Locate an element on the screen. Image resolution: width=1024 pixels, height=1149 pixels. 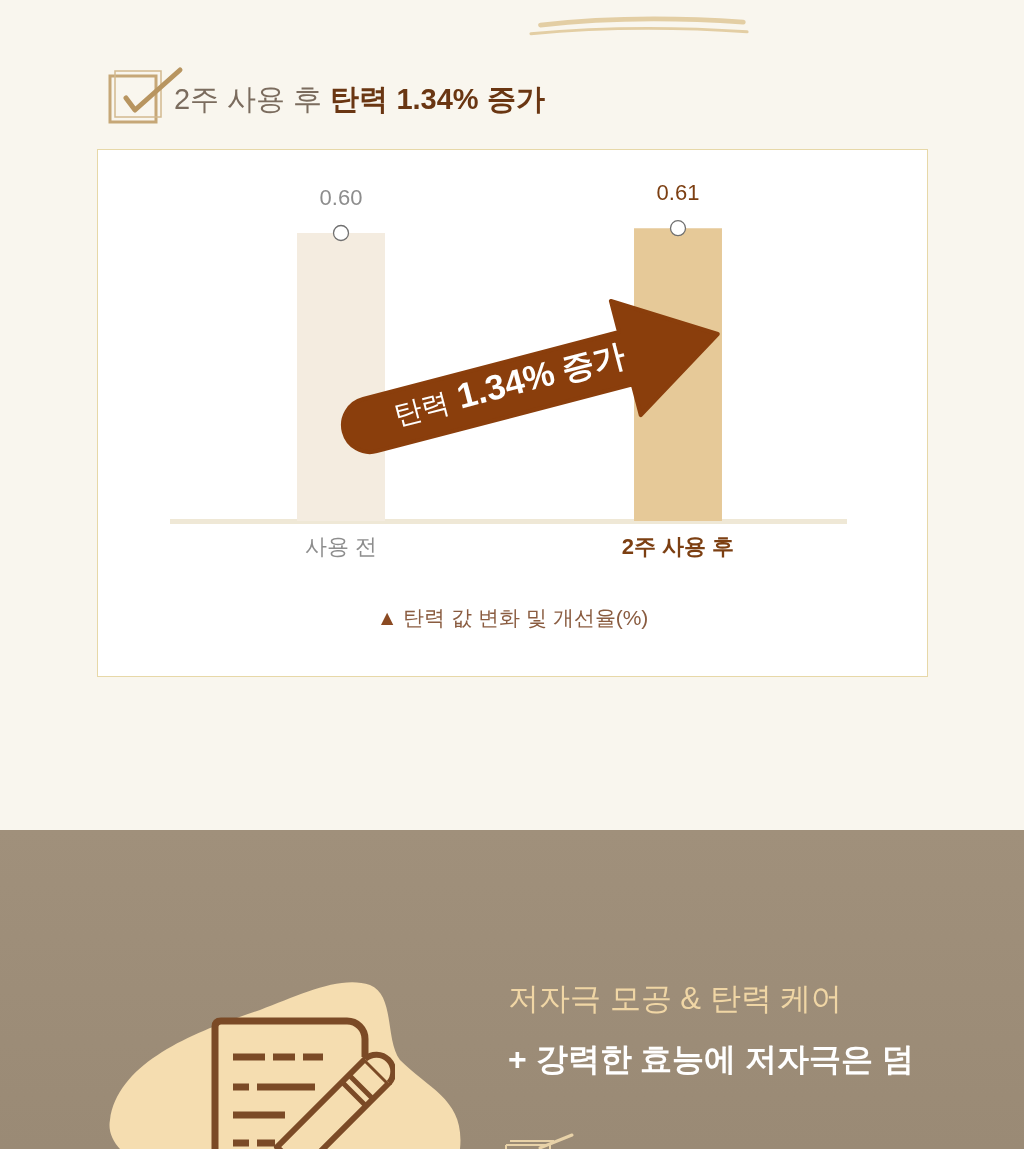
text: + 강력한 효능에 저자극은 덤 is located at coordinates (711, 1059).